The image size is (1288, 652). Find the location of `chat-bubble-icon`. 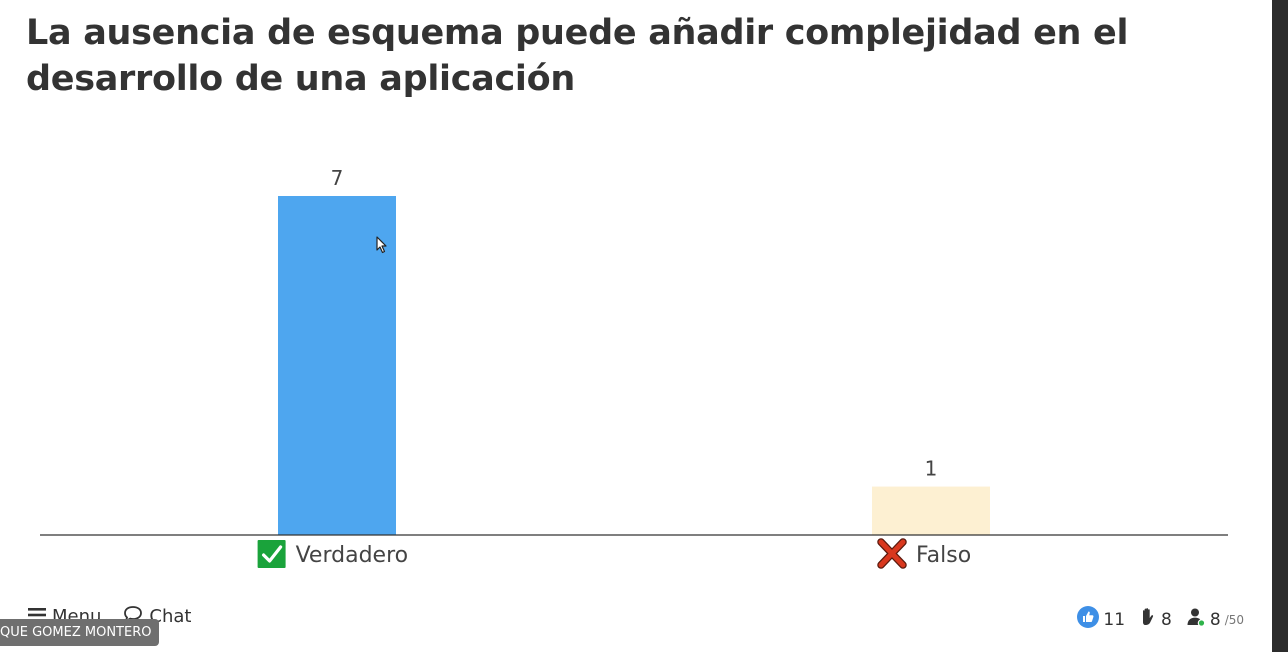

chat-bubble-icon is located at coordinates (133, 616).